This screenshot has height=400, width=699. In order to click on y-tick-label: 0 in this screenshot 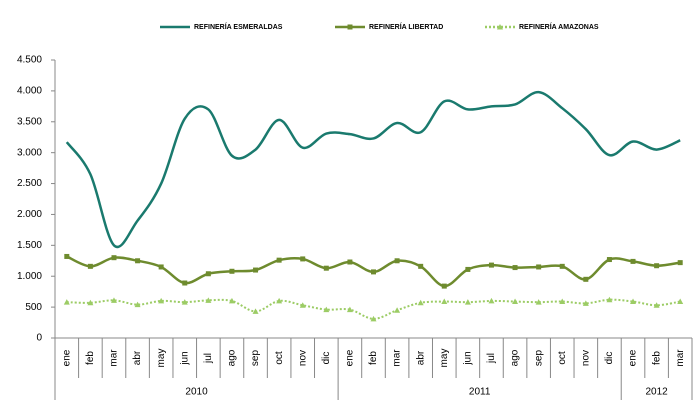, I will do `click(39, 338)`.